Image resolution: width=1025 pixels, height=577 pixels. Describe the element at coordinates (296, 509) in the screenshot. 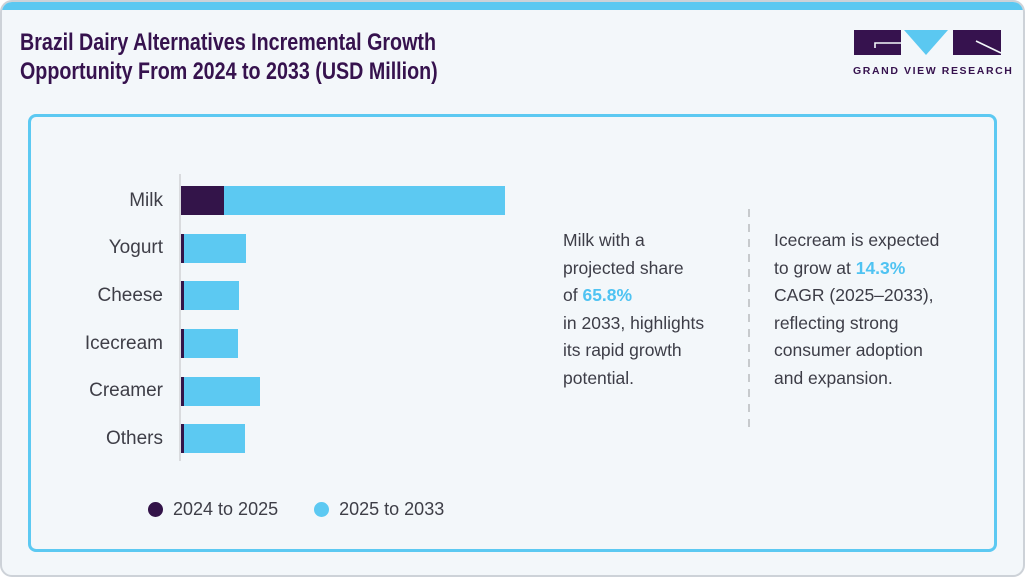

I see `chart-legend: 2024 to 2025 2025 to 2033` at that location.